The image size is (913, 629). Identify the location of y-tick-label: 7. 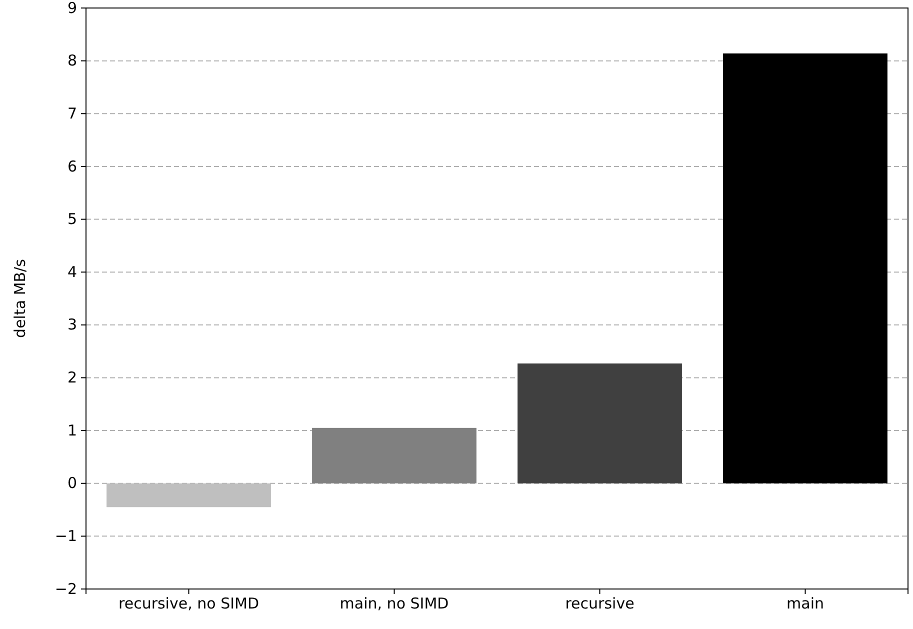
(72, 113).